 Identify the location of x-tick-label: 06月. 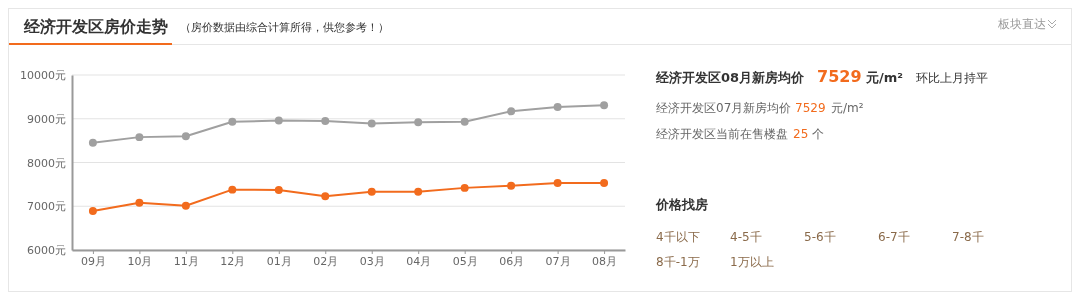
(512, 261).